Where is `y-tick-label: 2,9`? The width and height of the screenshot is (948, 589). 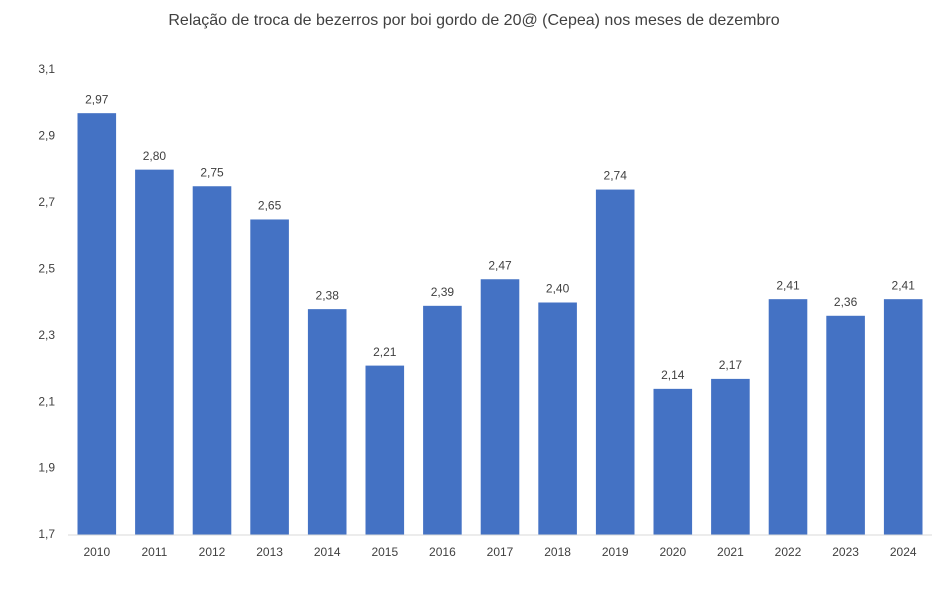 y-tick-label: 2,9 is located at coordinates (46, 136).